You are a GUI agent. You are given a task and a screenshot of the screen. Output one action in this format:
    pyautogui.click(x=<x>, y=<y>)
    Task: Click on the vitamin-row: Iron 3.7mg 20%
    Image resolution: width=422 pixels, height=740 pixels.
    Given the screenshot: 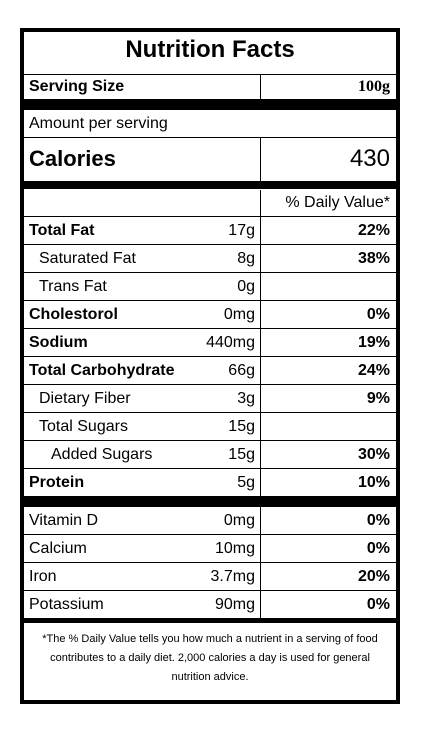 What is the action you would take?
    pyautogui.click(x=210, y=576)
    